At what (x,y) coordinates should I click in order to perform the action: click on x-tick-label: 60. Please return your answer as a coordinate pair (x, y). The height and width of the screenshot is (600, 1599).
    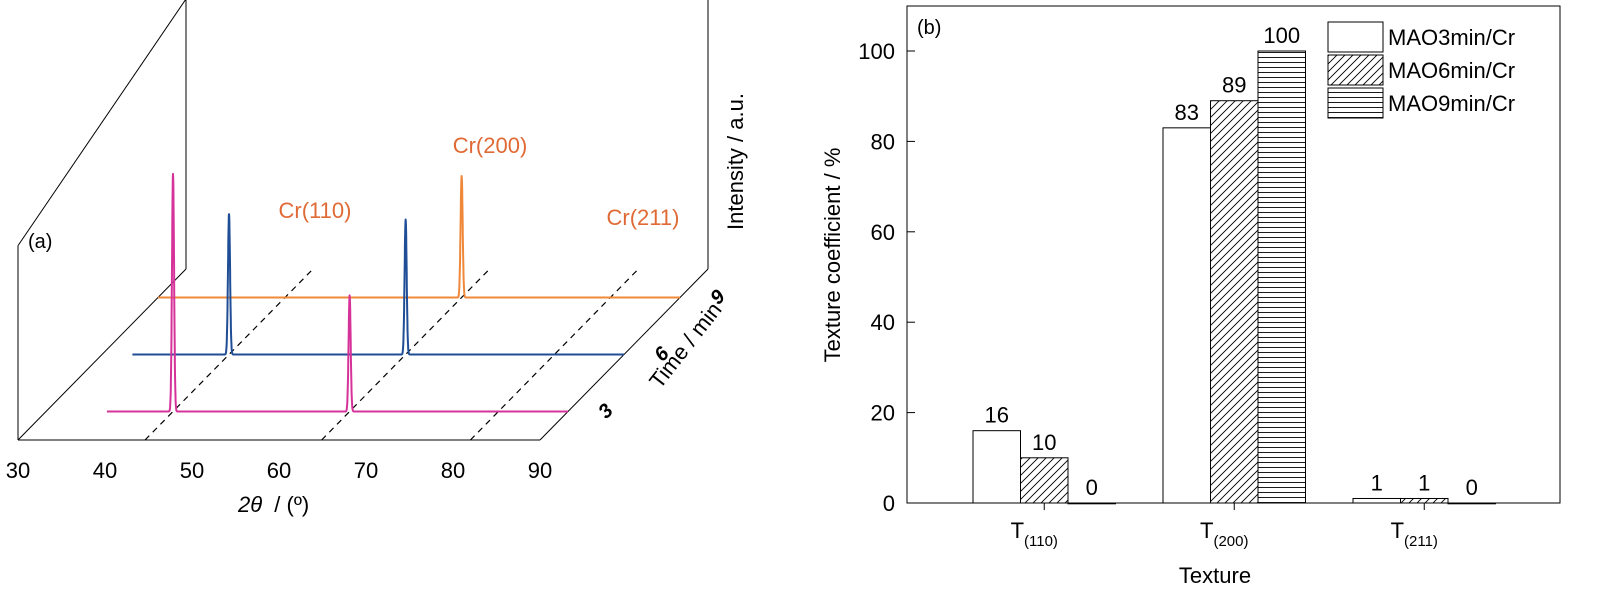
    Looking at the image, I should click on (279, 470).